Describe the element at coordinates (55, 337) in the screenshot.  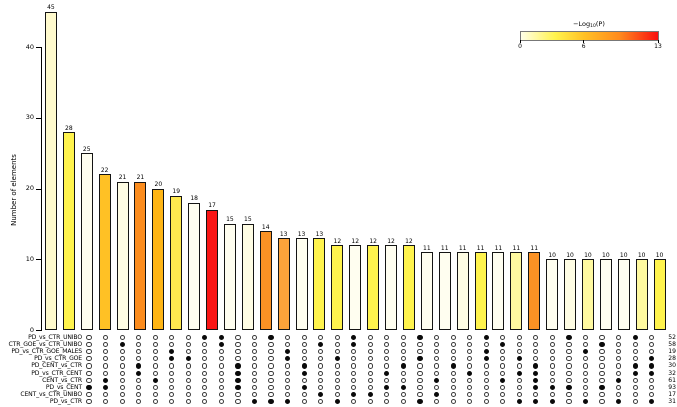
I see `set-label: PD_vs_CTR_UNIBO` at that location.